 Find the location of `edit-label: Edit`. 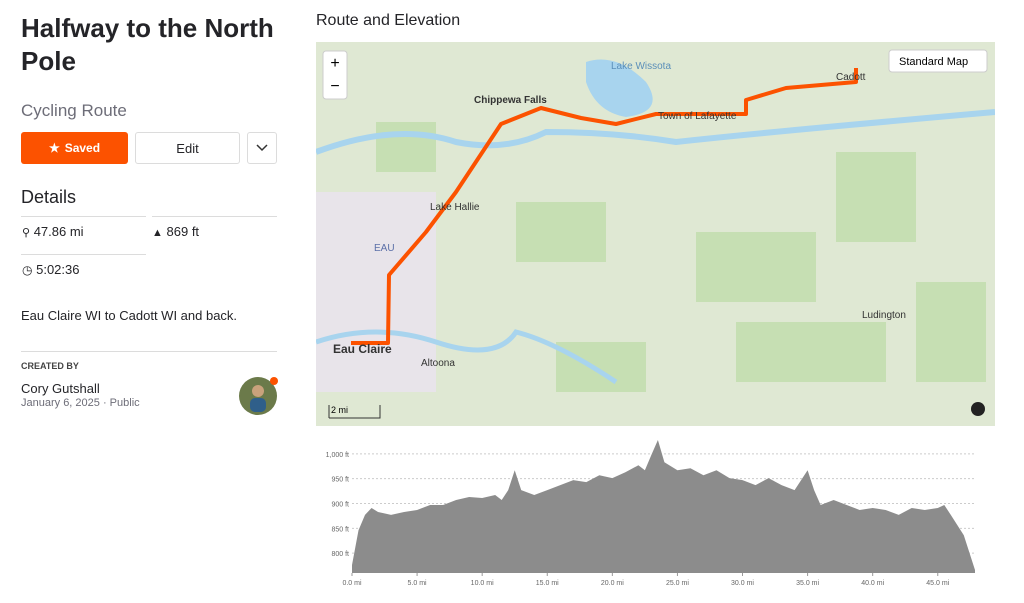

edit-label: Edit is located at coordinates (187, 148).